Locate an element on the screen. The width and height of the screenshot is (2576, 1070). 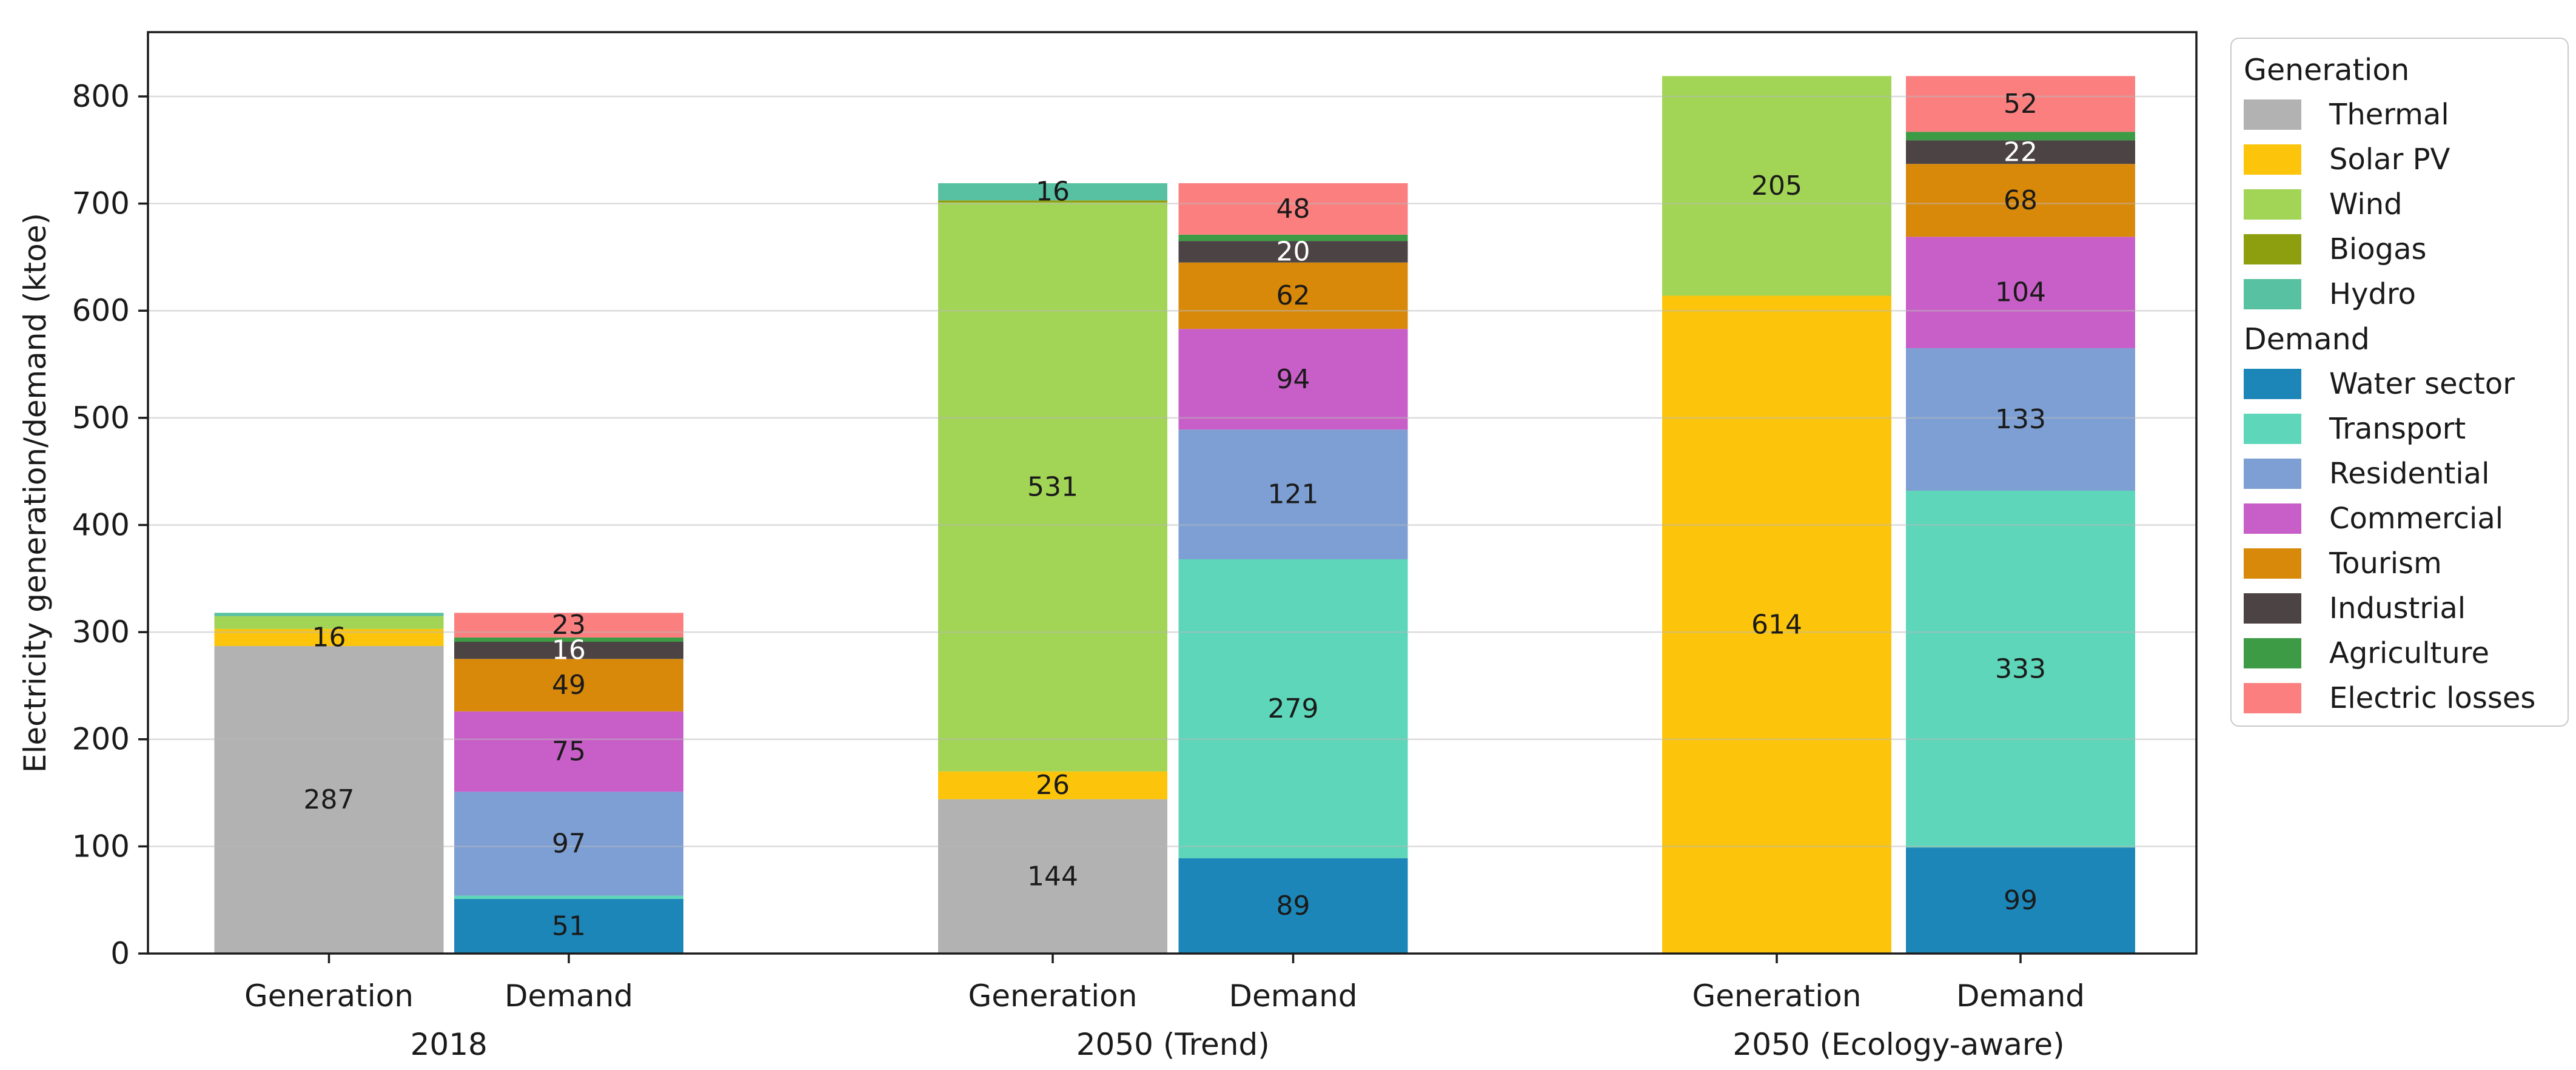
legend-label-solar-pv: Solar PV is located at coordinates (2389, 160).